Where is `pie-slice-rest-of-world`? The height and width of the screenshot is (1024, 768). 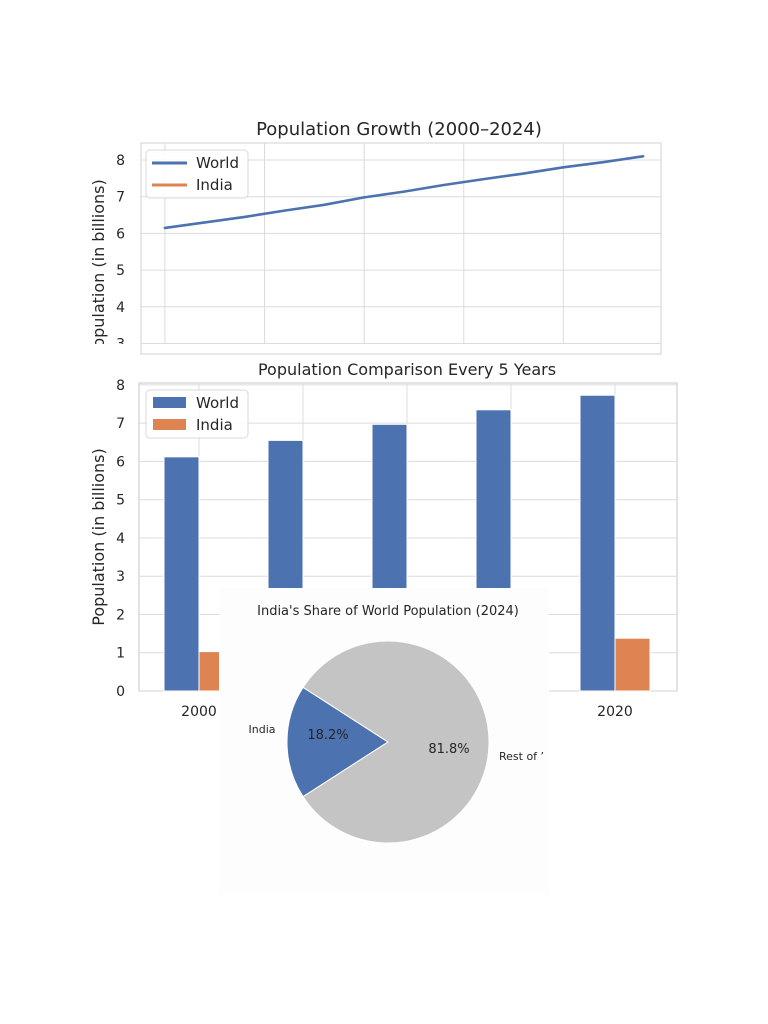
pie-slice-rest-of-world is located at coordinates (396, 742).